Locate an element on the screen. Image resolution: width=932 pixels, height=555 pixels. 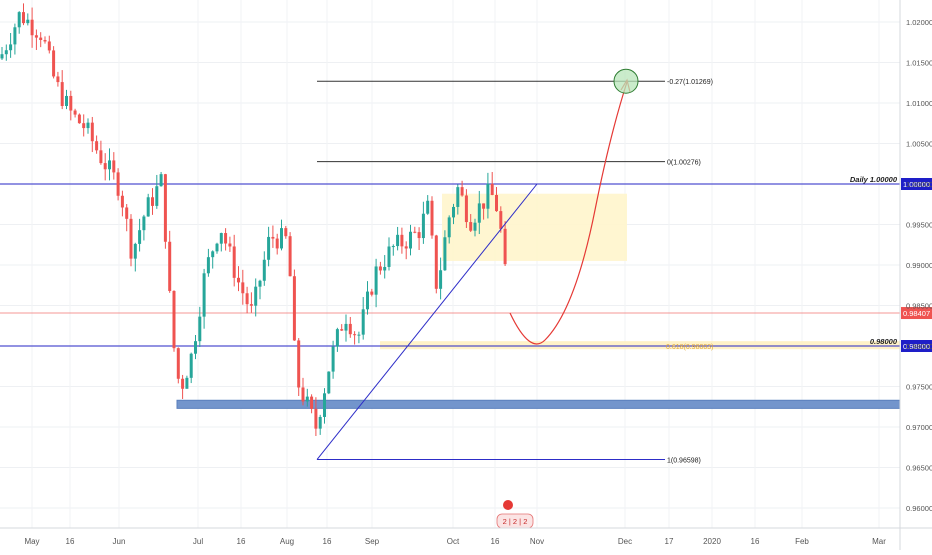
x-tick-label: Jun is located at coordinates (119, 541).